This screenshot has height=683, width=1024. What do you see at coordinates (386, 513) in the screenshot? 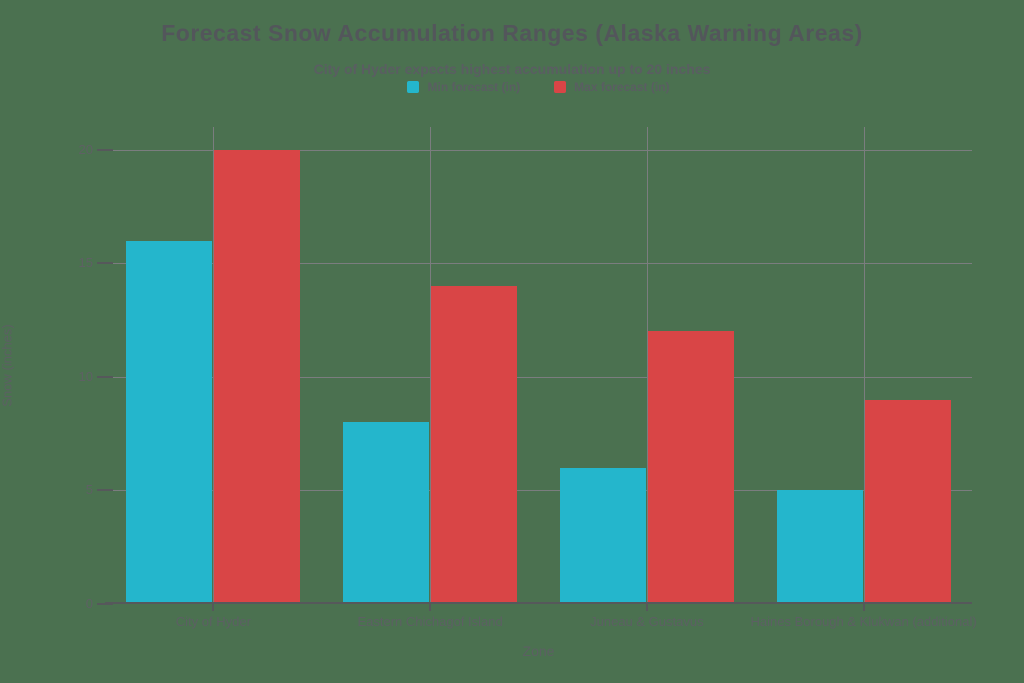
I see `bar-min-eastern-chichagof-island` at bounding box center [386, 513].